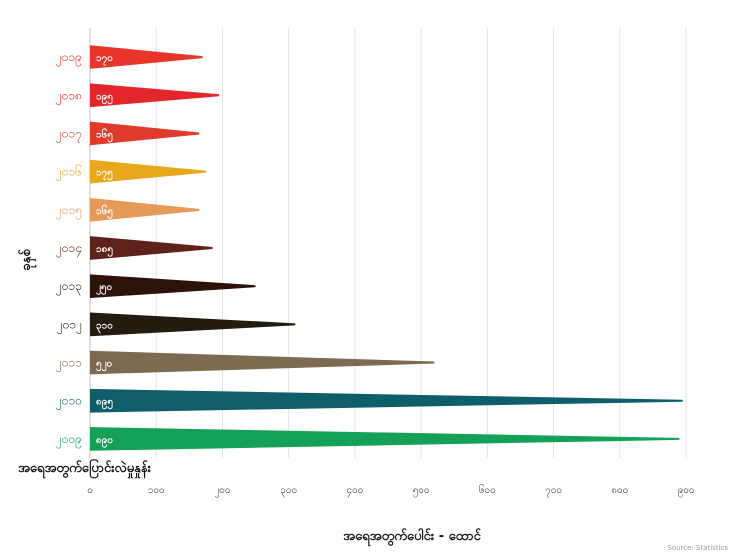 This screenshot has width=737, height=554. What do you see at coordinates (69, 402) in the screenshot?
I see `category-label: ၂၀၁၀` at bounding box center [69, 402].